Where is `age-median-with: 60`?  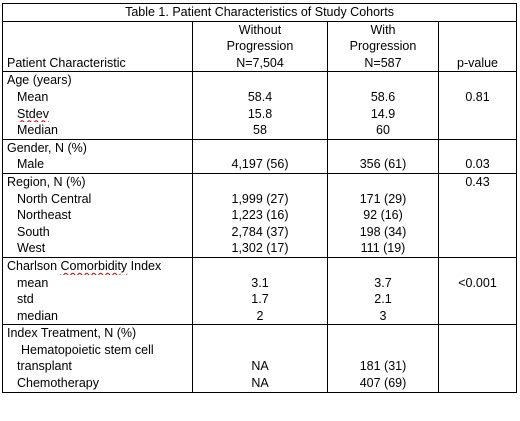 age-median-with: 60 is located at coordinates (383, 131).